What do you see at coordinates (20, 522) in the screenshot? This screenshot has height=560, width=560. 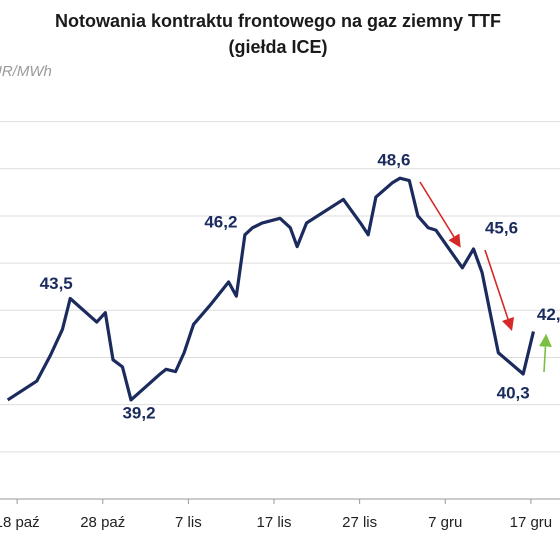 I see `x-tick-label: 18 paź` at bounding box center [20, 522].